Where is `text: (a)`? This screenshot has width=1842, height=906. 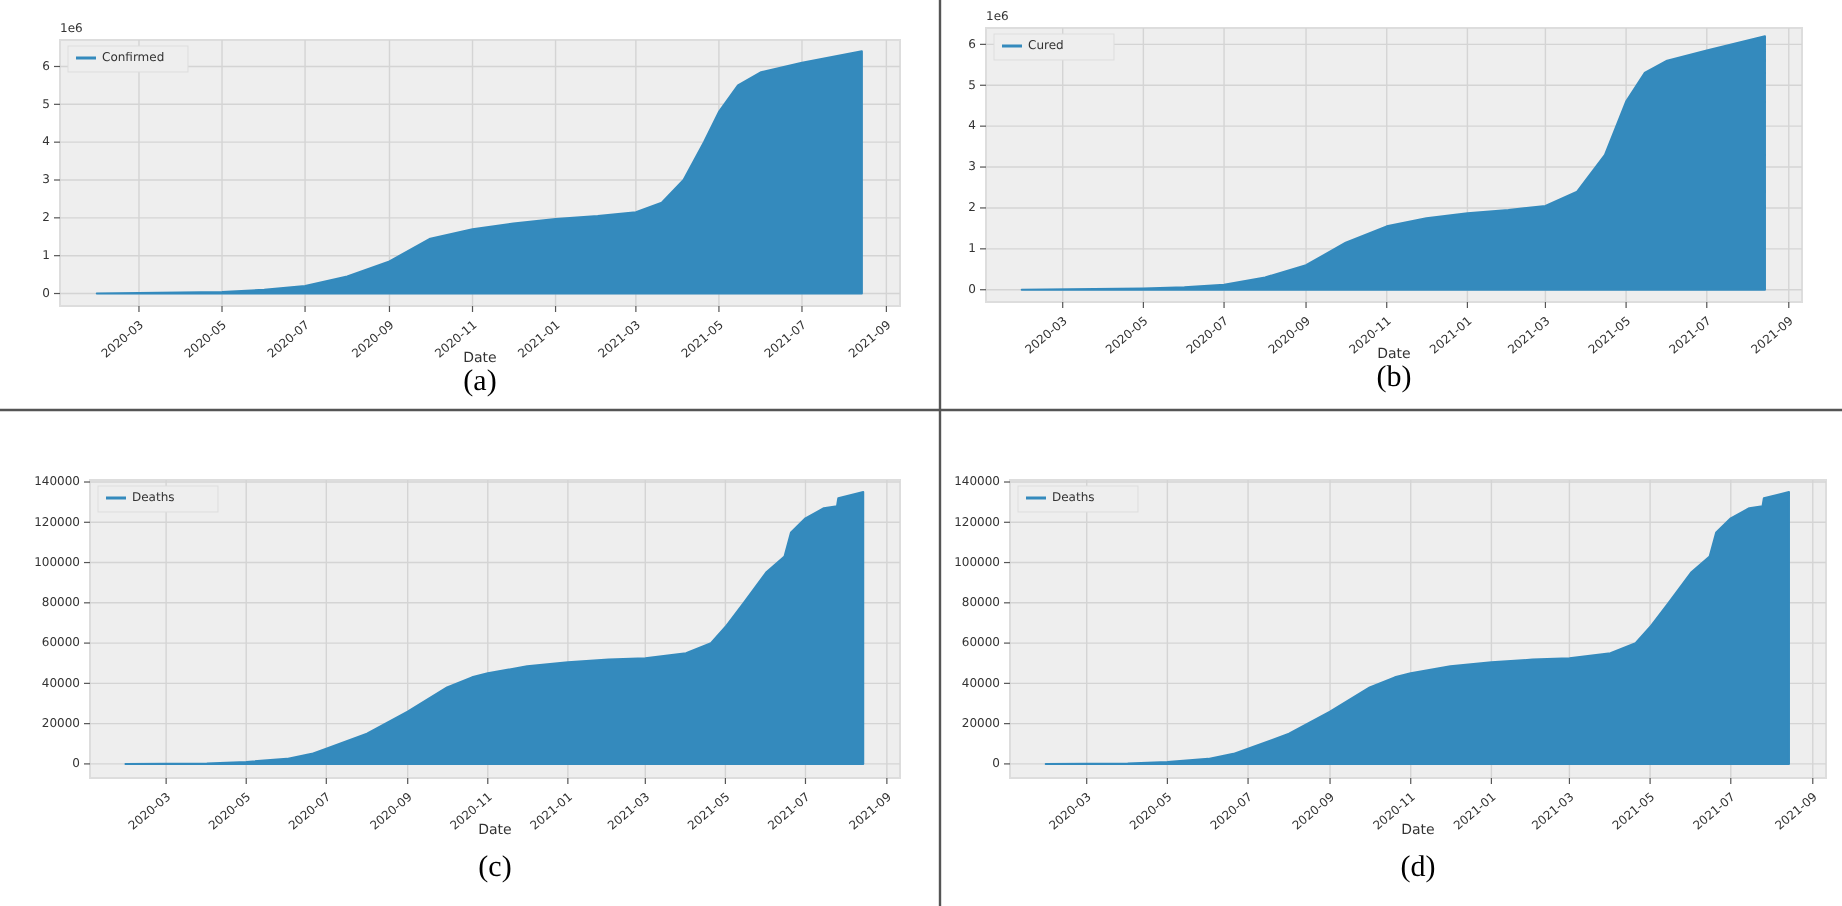
text: (a) is located at coordinates (480, 382).